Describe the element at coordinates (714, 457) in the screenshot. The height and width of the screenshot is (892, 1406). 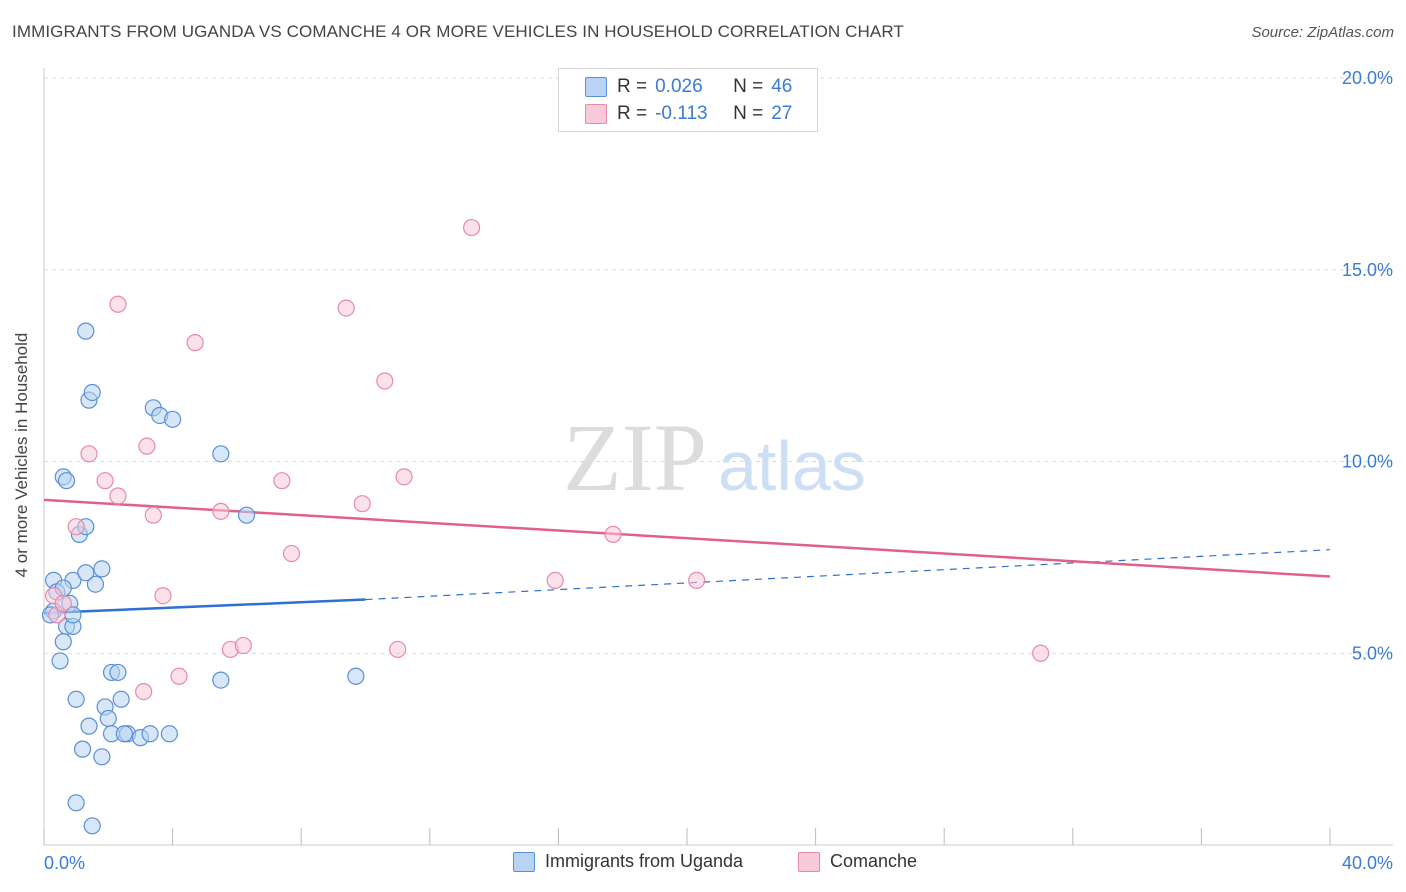
I see `watermark: ZIP atlas` at that location.